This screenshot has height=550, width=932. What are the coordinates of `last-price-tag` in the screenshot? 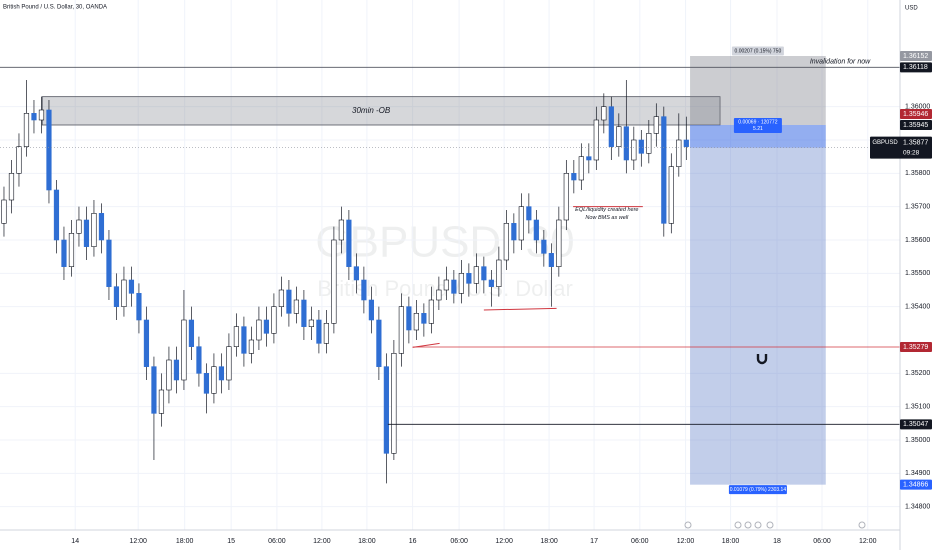 It's located at (901, 147).